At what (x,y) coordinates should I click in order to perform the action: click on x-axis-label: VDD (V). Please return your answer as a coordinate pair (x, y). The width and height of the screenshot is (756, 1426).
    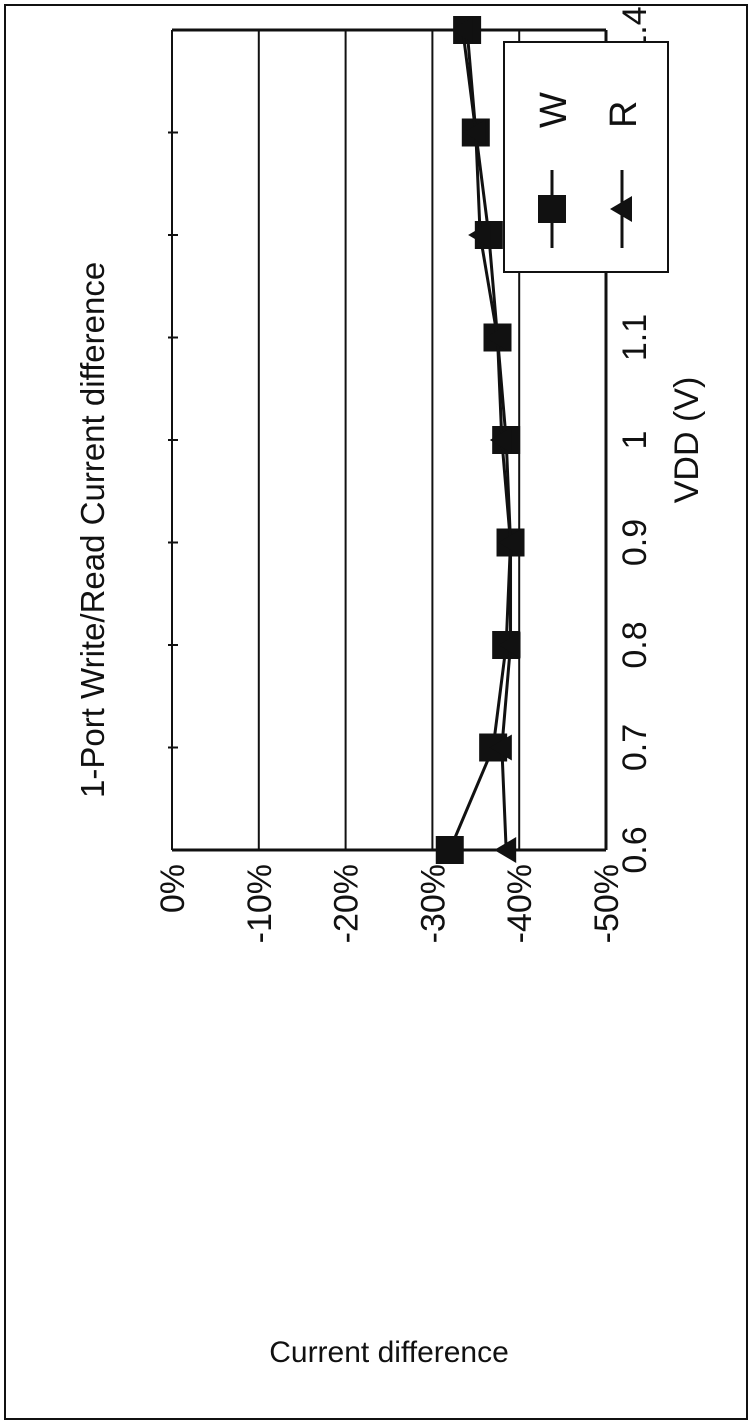
    Looking at the image, I should click on (687, 440).